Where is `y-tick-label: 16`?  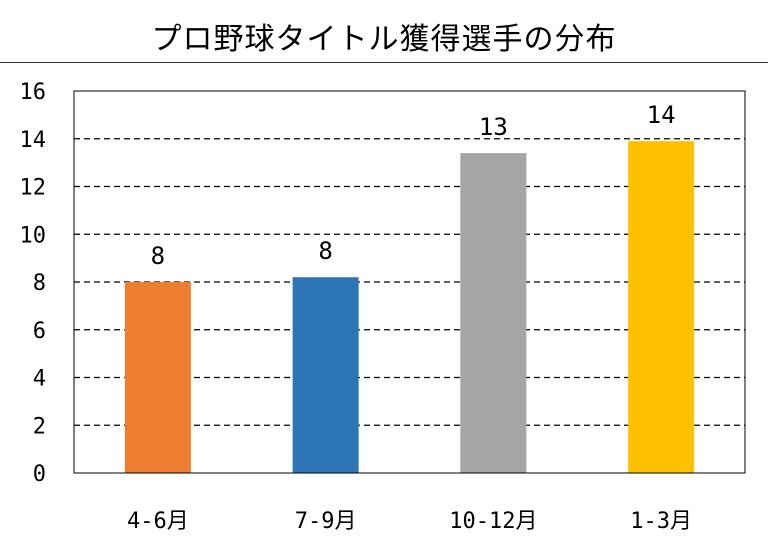 y-tick-label: 16 is located at coordinates (33, 92).